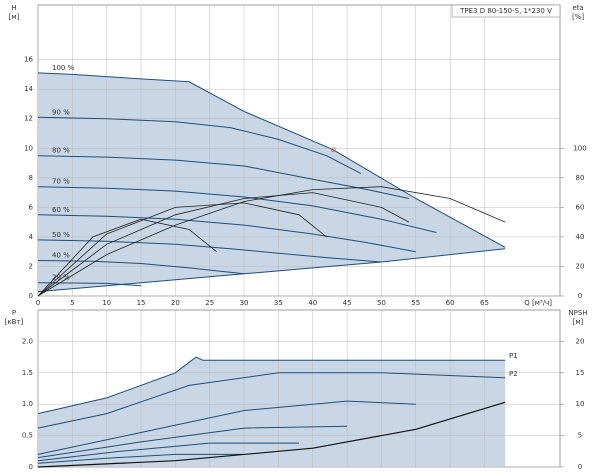 The height and width of the screenshot is (474, 600). What do you see at coordinates (28, 148) in the screenshot?
I see `y-tick-label: 10` at bounding box center [28, 148].